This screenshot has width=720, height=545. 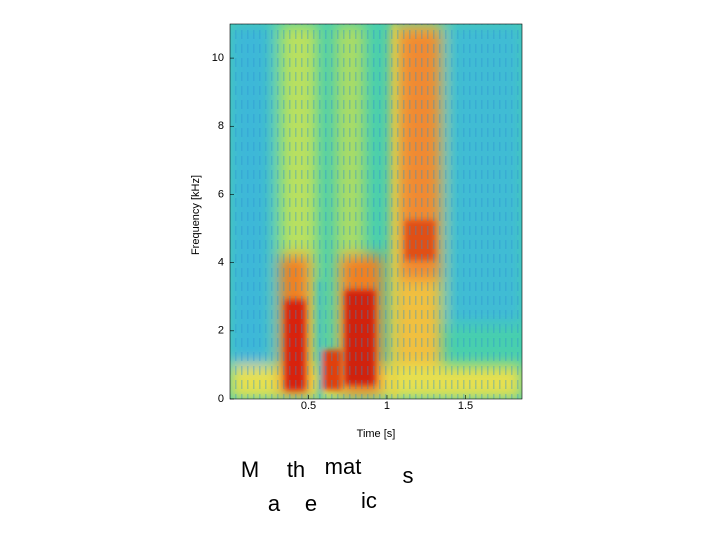 I want to click on y-tick-label: 2, so click(x=221, y=331).